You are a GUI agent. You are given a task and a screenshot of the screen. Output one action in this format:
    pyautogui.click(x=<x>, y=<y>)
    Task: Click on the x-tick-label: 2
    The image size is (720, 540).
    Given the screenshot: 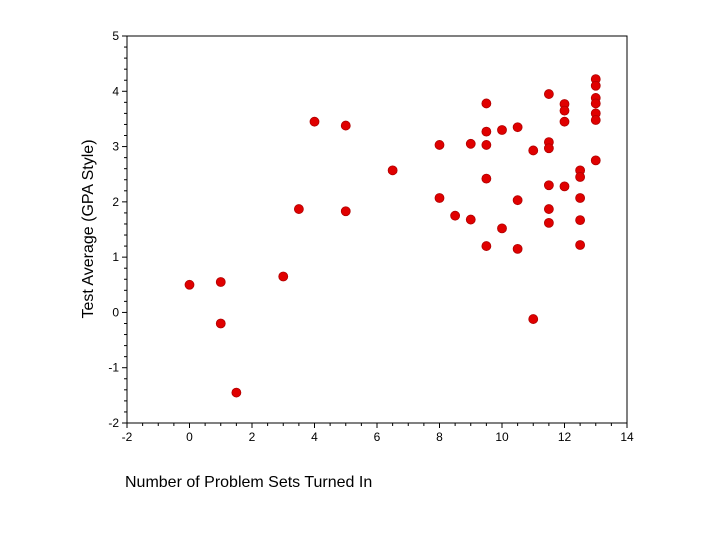 What is the action you would take?
    pyautogui.click(x=252, y=437)
    